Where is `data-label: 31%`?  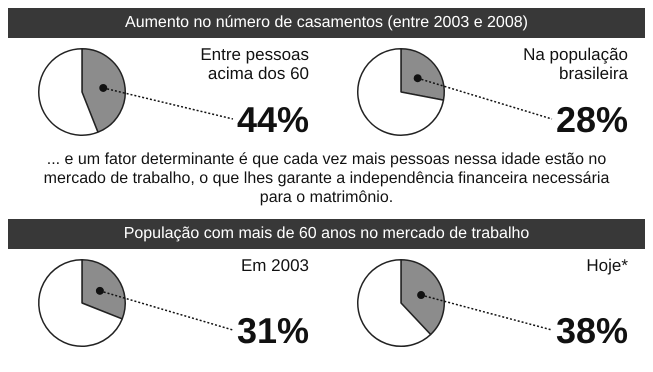 data-label: 31% is located at coordinates (273, 330).